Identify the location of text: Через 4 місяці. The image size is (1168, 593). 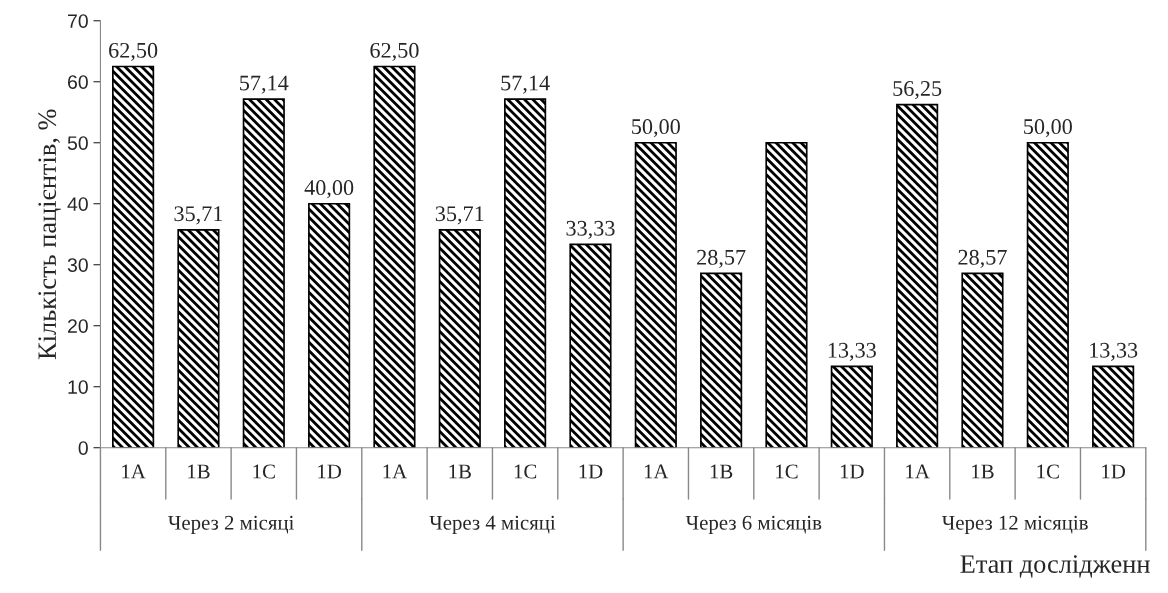
(492, 525).